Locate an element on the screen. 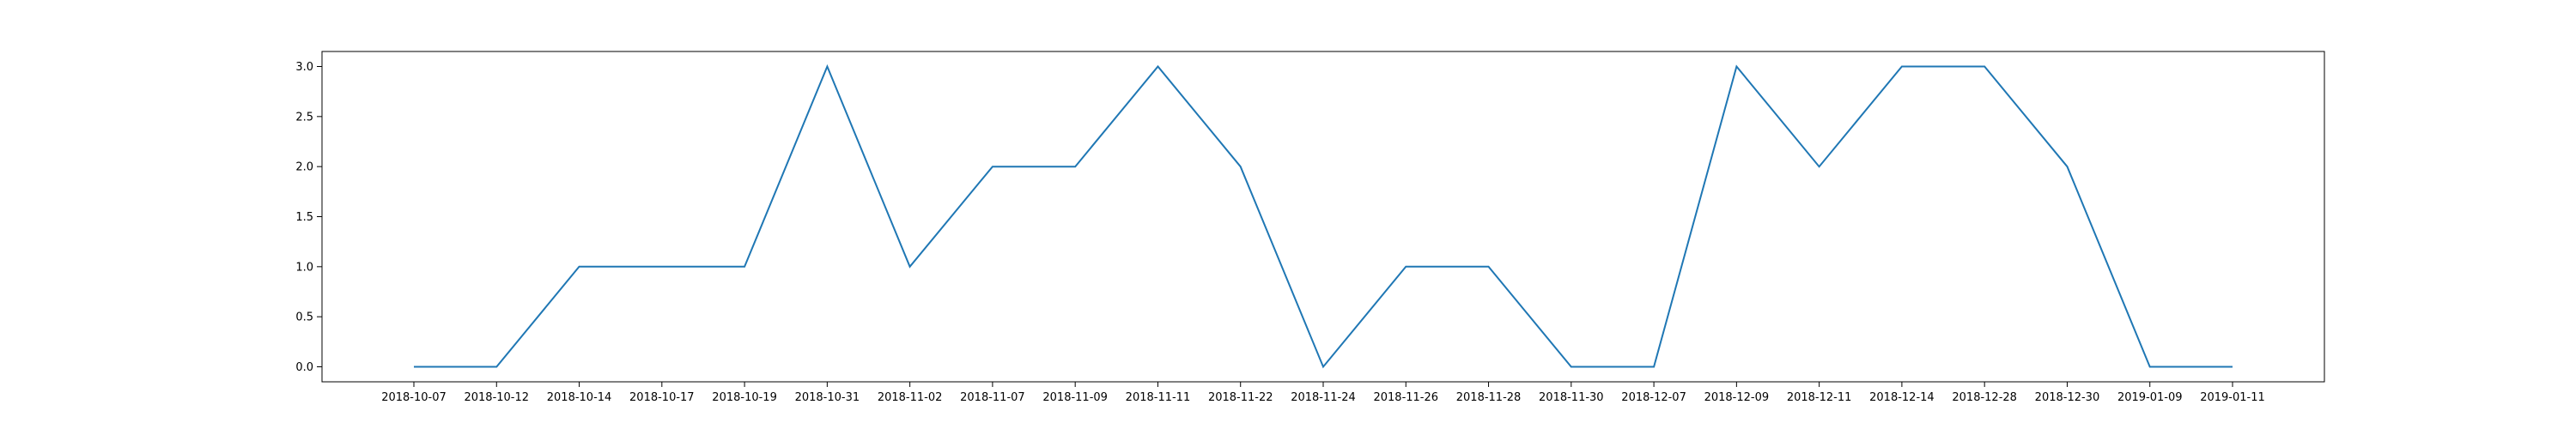 Image resolution: width=2576 pixels, height=429 pixels. x-tick-label: 2018-11-26 is located at coordinates (1405, 398).